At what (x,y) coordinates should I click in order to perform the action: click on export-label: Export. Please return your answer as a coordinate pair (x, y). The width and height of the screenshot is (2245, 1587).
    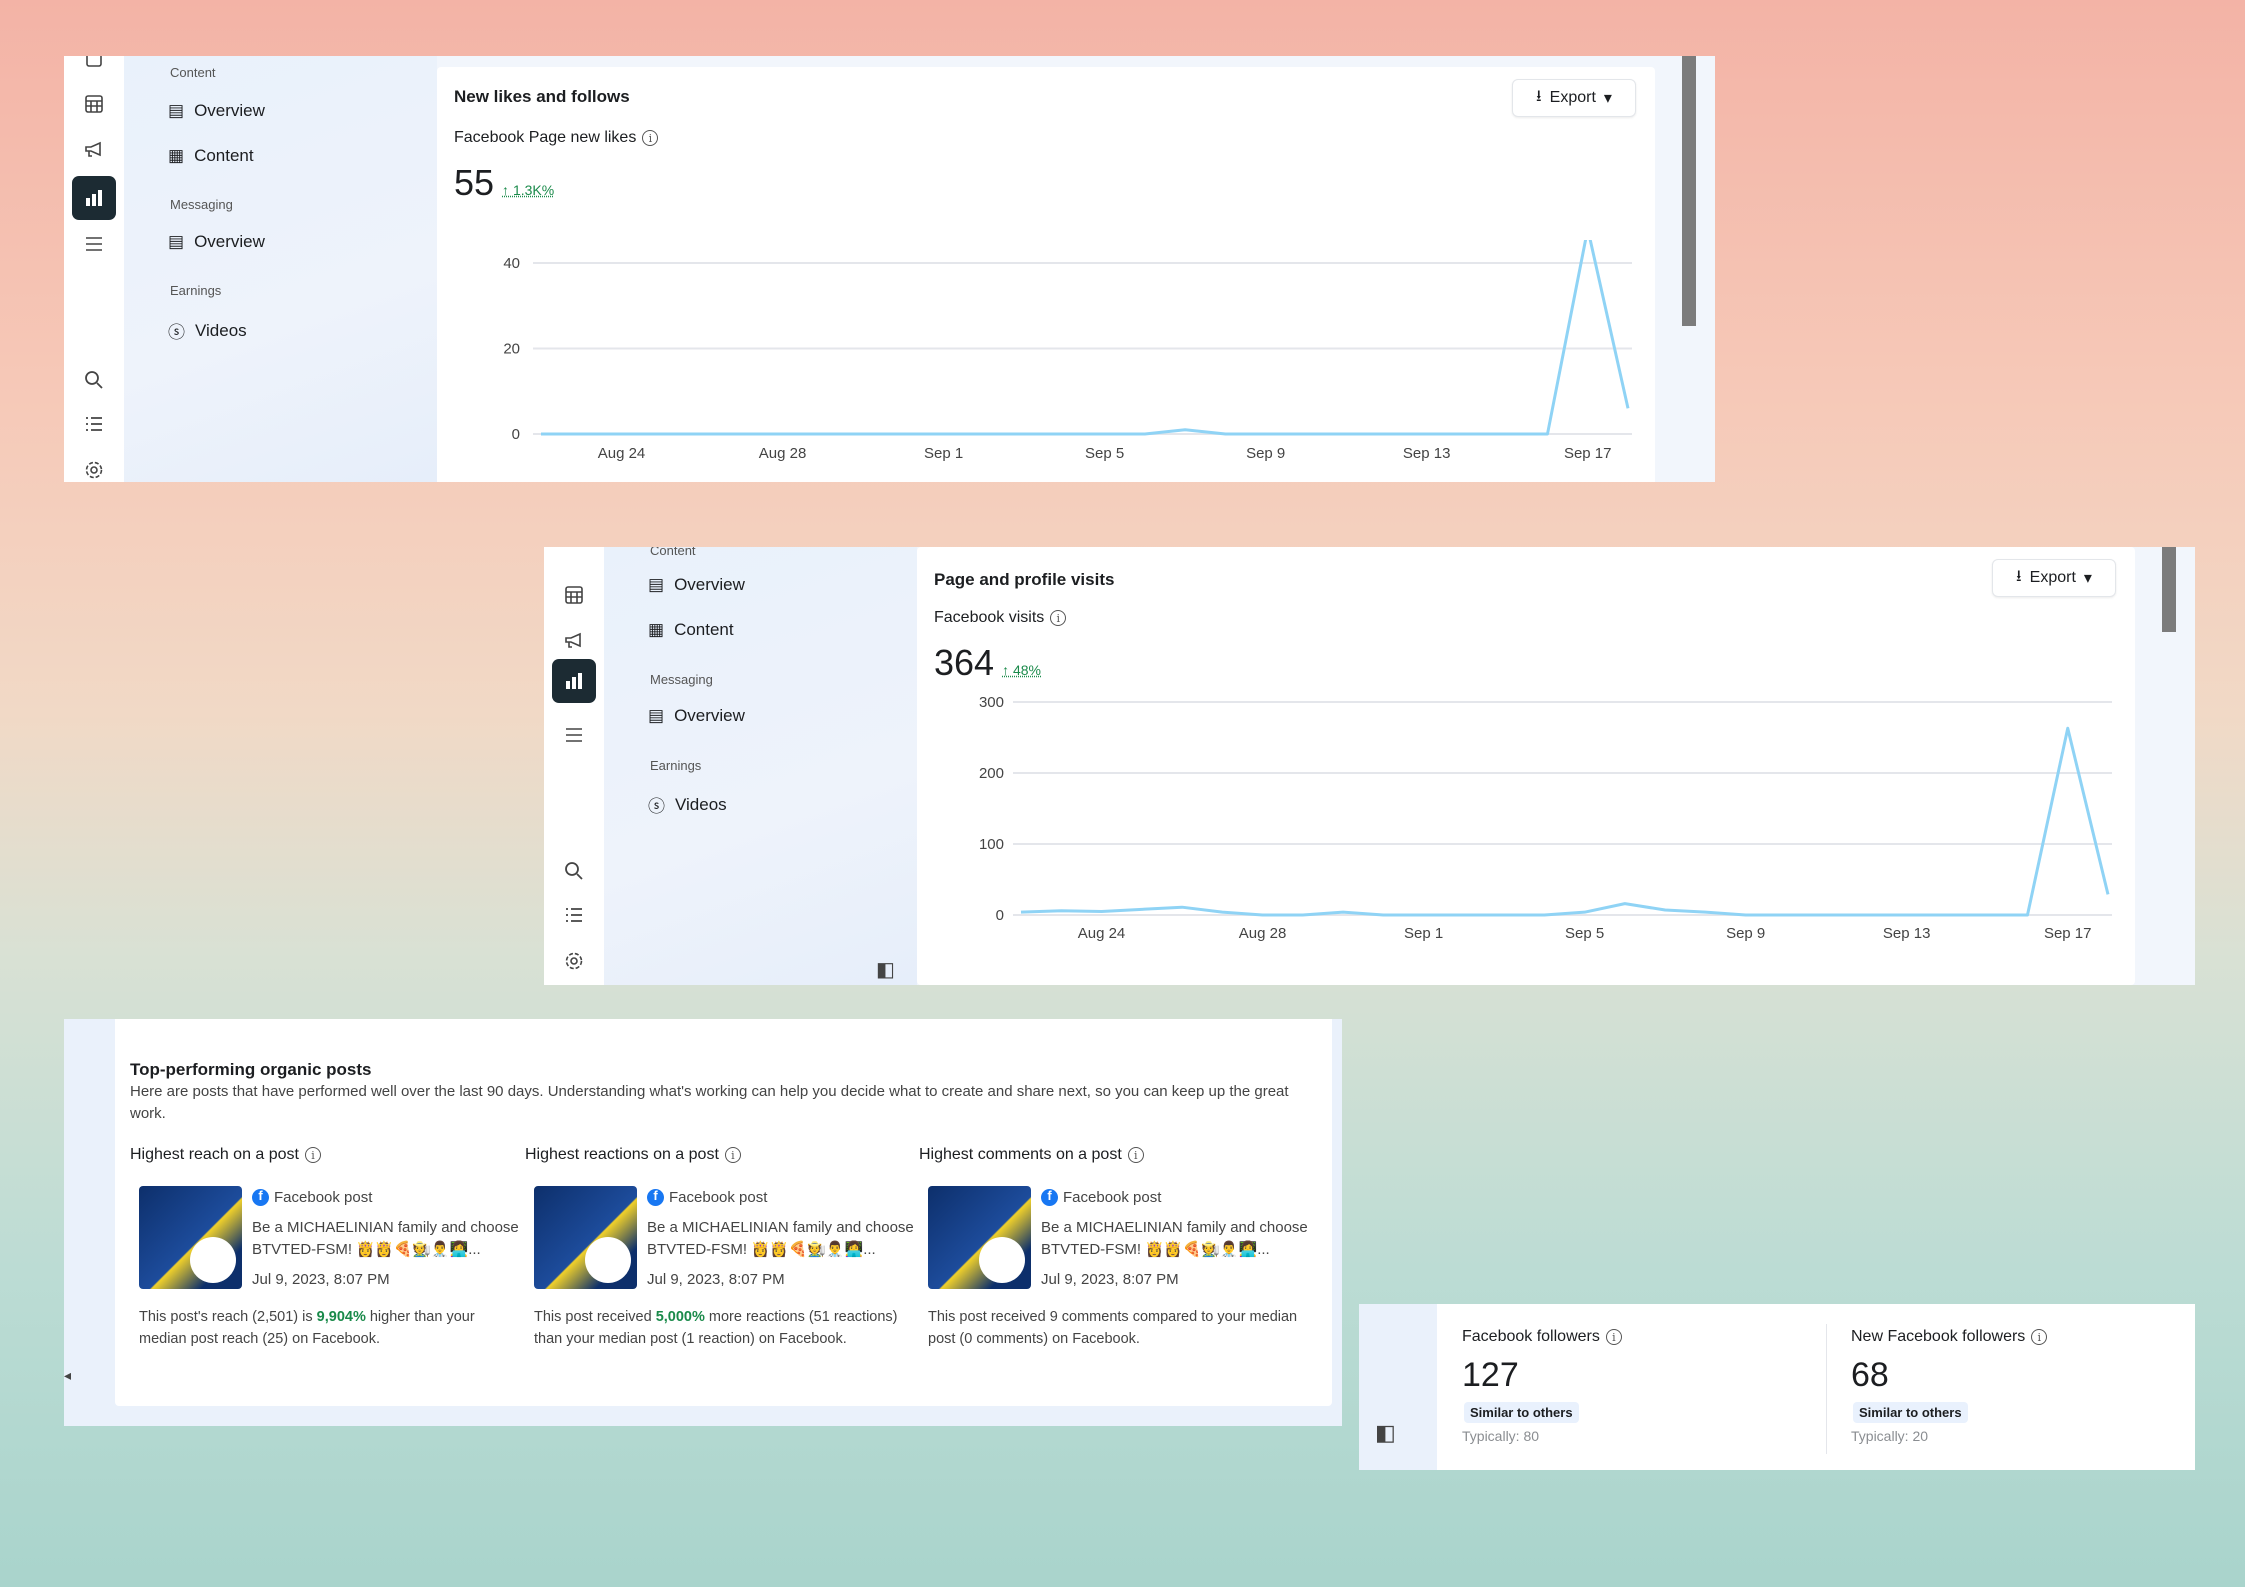
    Looking at the image, I should click on (2052, 577).